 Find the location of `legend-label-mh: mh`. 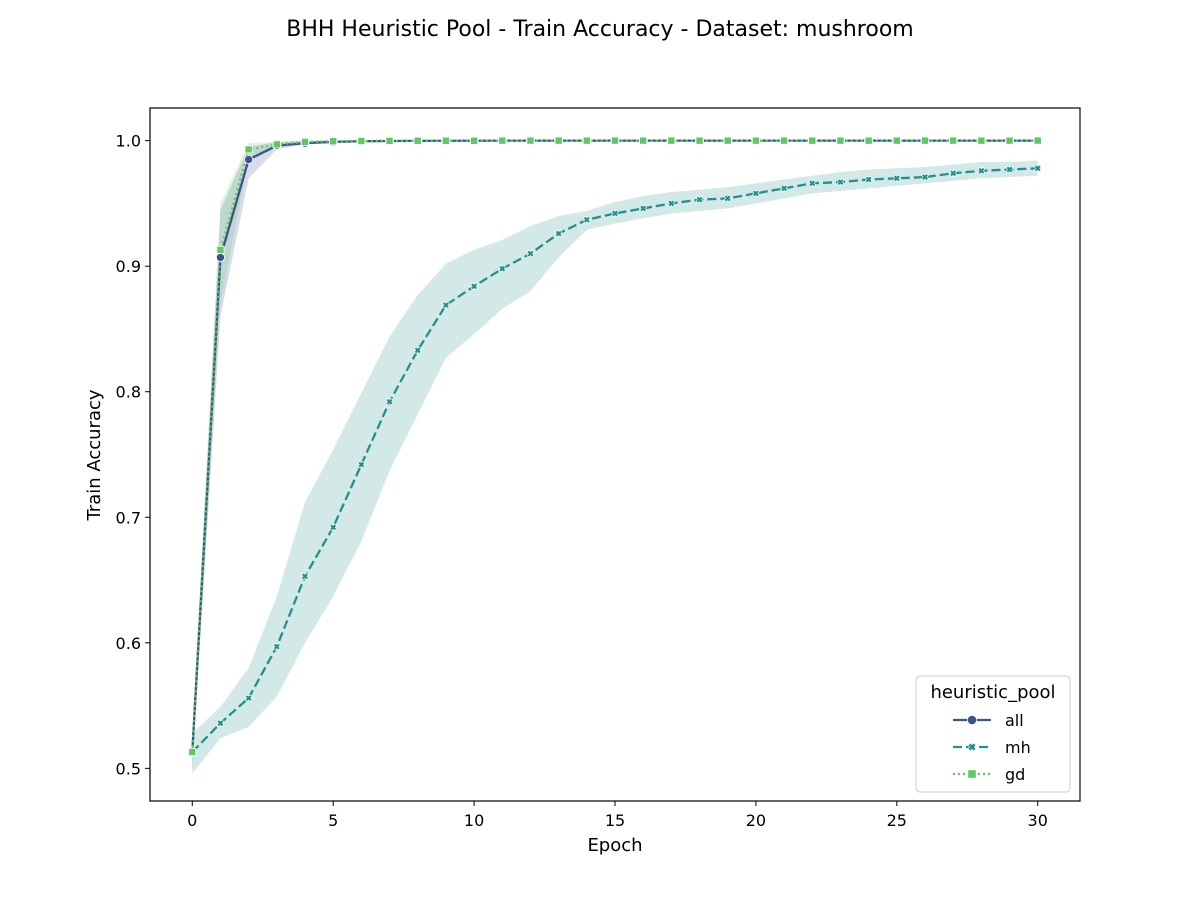

legend-label-mh: mh is located at coordinates (1018, 747).